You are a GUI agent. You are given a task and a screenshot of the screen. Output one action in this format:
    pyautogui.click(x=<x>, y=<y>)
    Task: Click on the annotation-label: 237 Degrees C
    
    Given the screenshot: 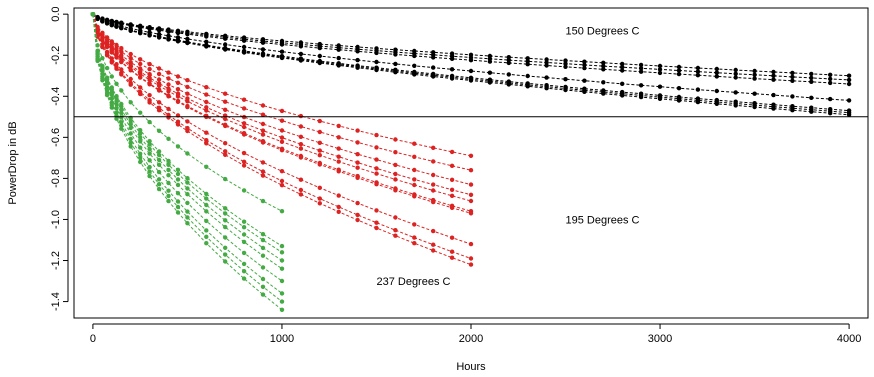 What is the action you would take?
    pyautogui.click(x=413, y=282)
    